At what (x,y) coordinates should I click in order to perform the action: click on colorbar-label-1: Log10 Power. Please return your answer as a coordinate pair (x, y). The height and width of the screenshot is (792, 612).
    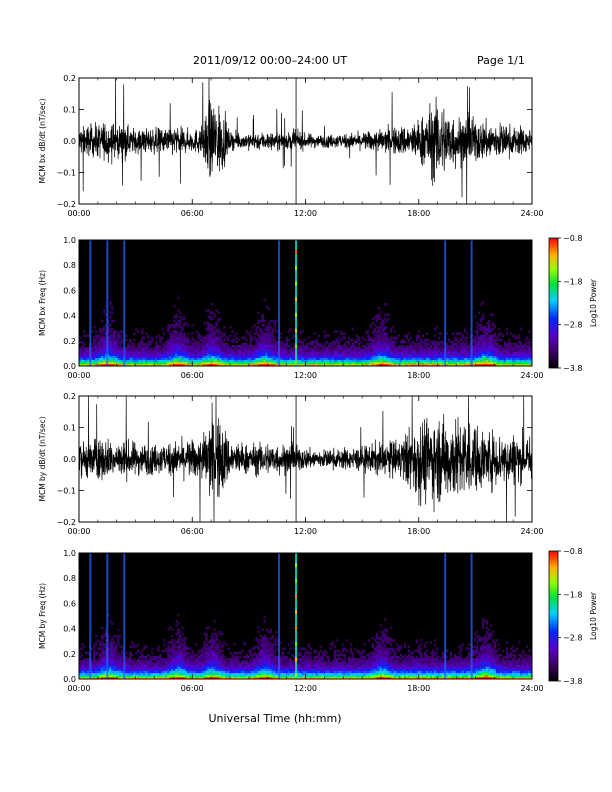
    Looking at the image, I should click on (593, 302).